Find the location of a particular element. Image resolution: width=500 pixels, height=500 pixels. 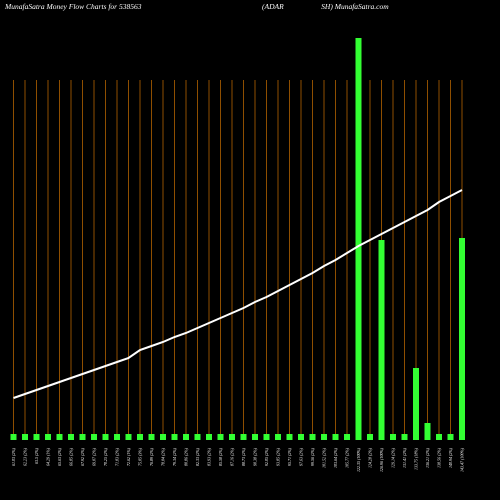

chart-title: MunafaSatra Money Flow Charts for 538563 is located at coordinates (73, 6).